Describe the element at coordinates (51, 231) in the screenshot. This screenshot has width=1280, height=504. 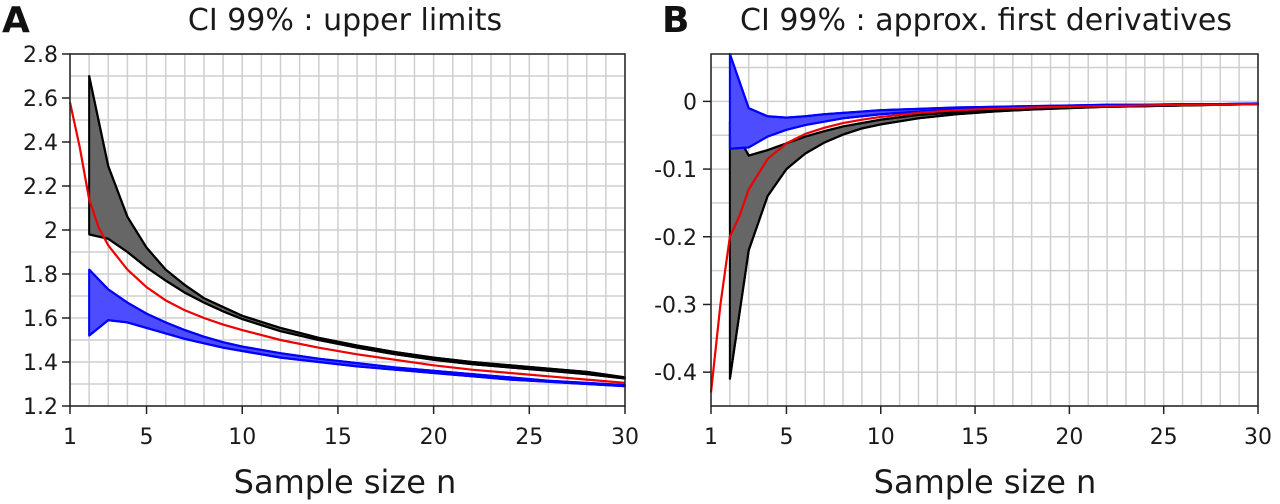
I see `panel-a-y-tick-label: 2` at that location.